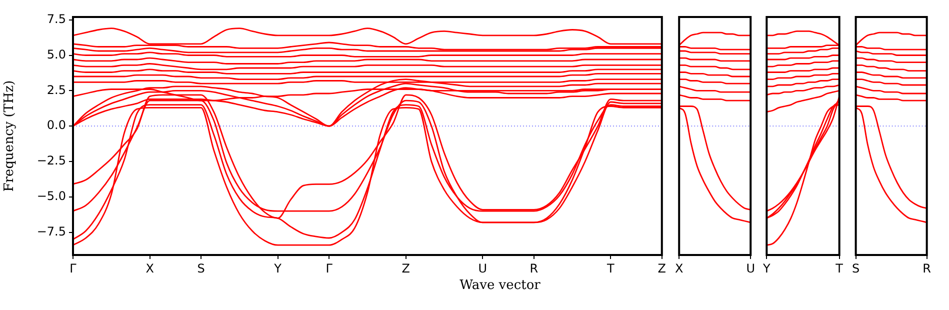 This screenshot has height=310, width=949. Describe the element at coordinates (56, 19) in the screenshot. I see `y-tick-label: 7.5` at that location.